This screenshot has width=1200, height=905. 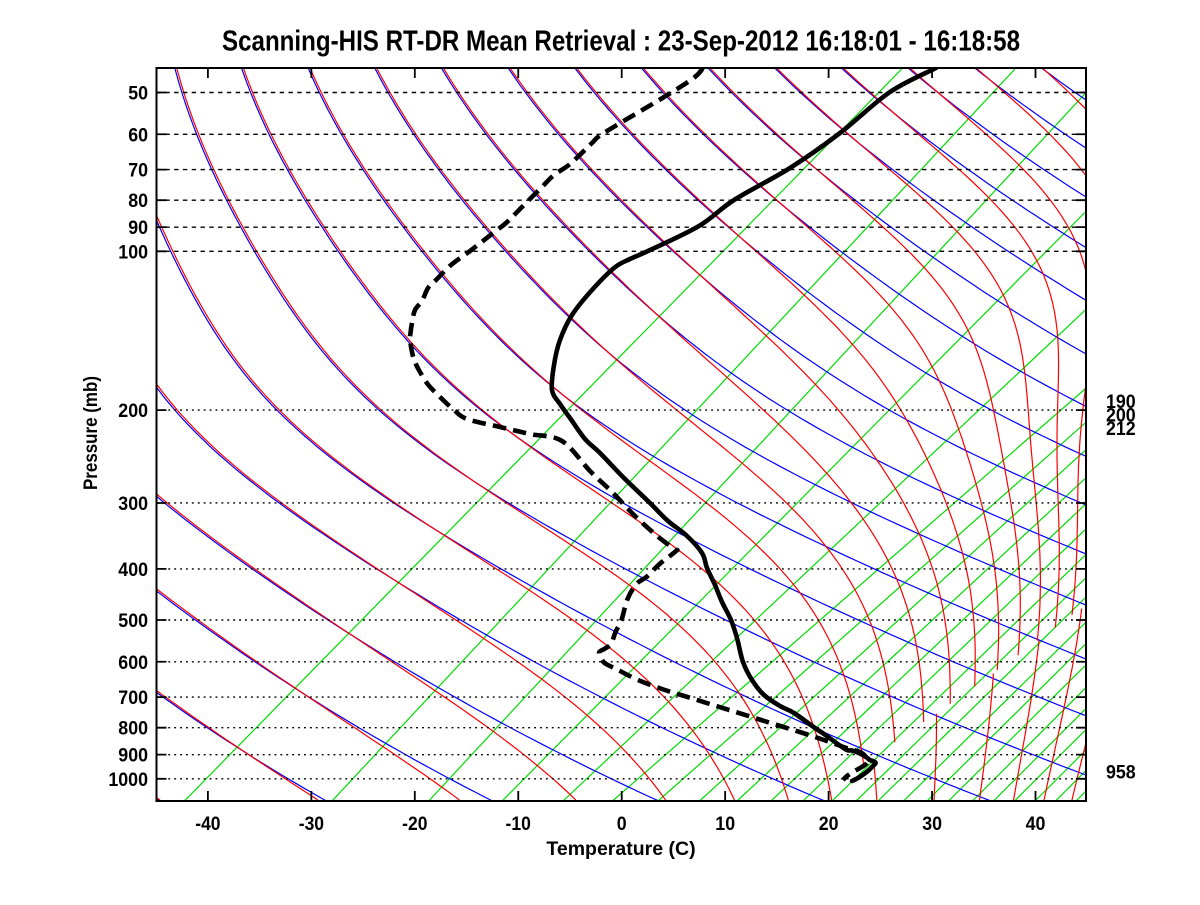 What do you see at coordinates (138, 171) in the screenshot?
I see `svg-text: 70` at bounding box center [138, 171].